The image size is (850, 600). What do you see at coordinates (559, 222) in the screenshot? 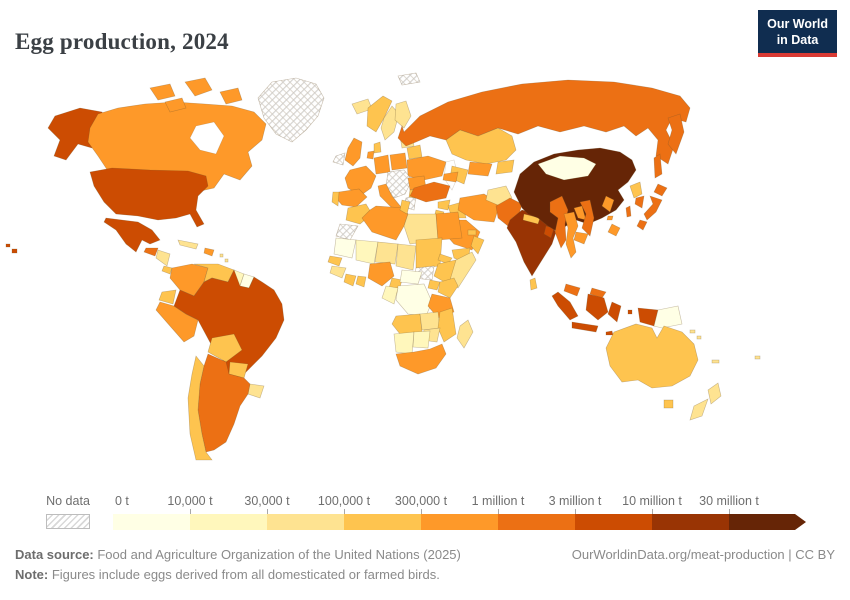
I see `country-myanmar` at bounding box center [559, 222].